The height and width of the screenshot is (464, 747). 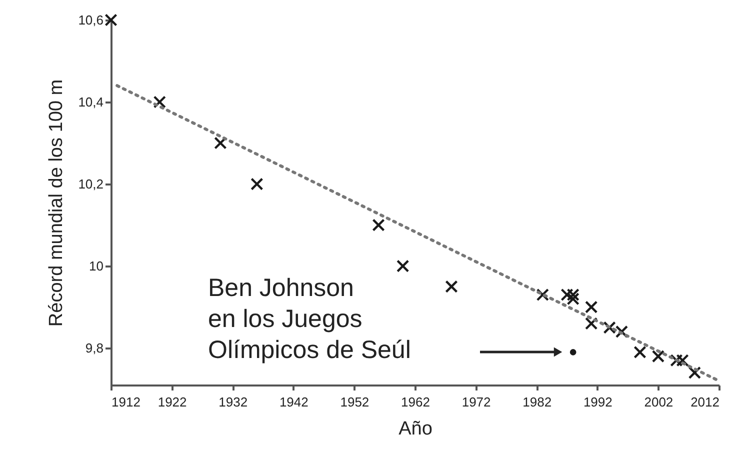 What do you see at coordinates (597, 402) in the screenshot?
I see `x-tick-label: 1992` at bounding box center [597, 402].